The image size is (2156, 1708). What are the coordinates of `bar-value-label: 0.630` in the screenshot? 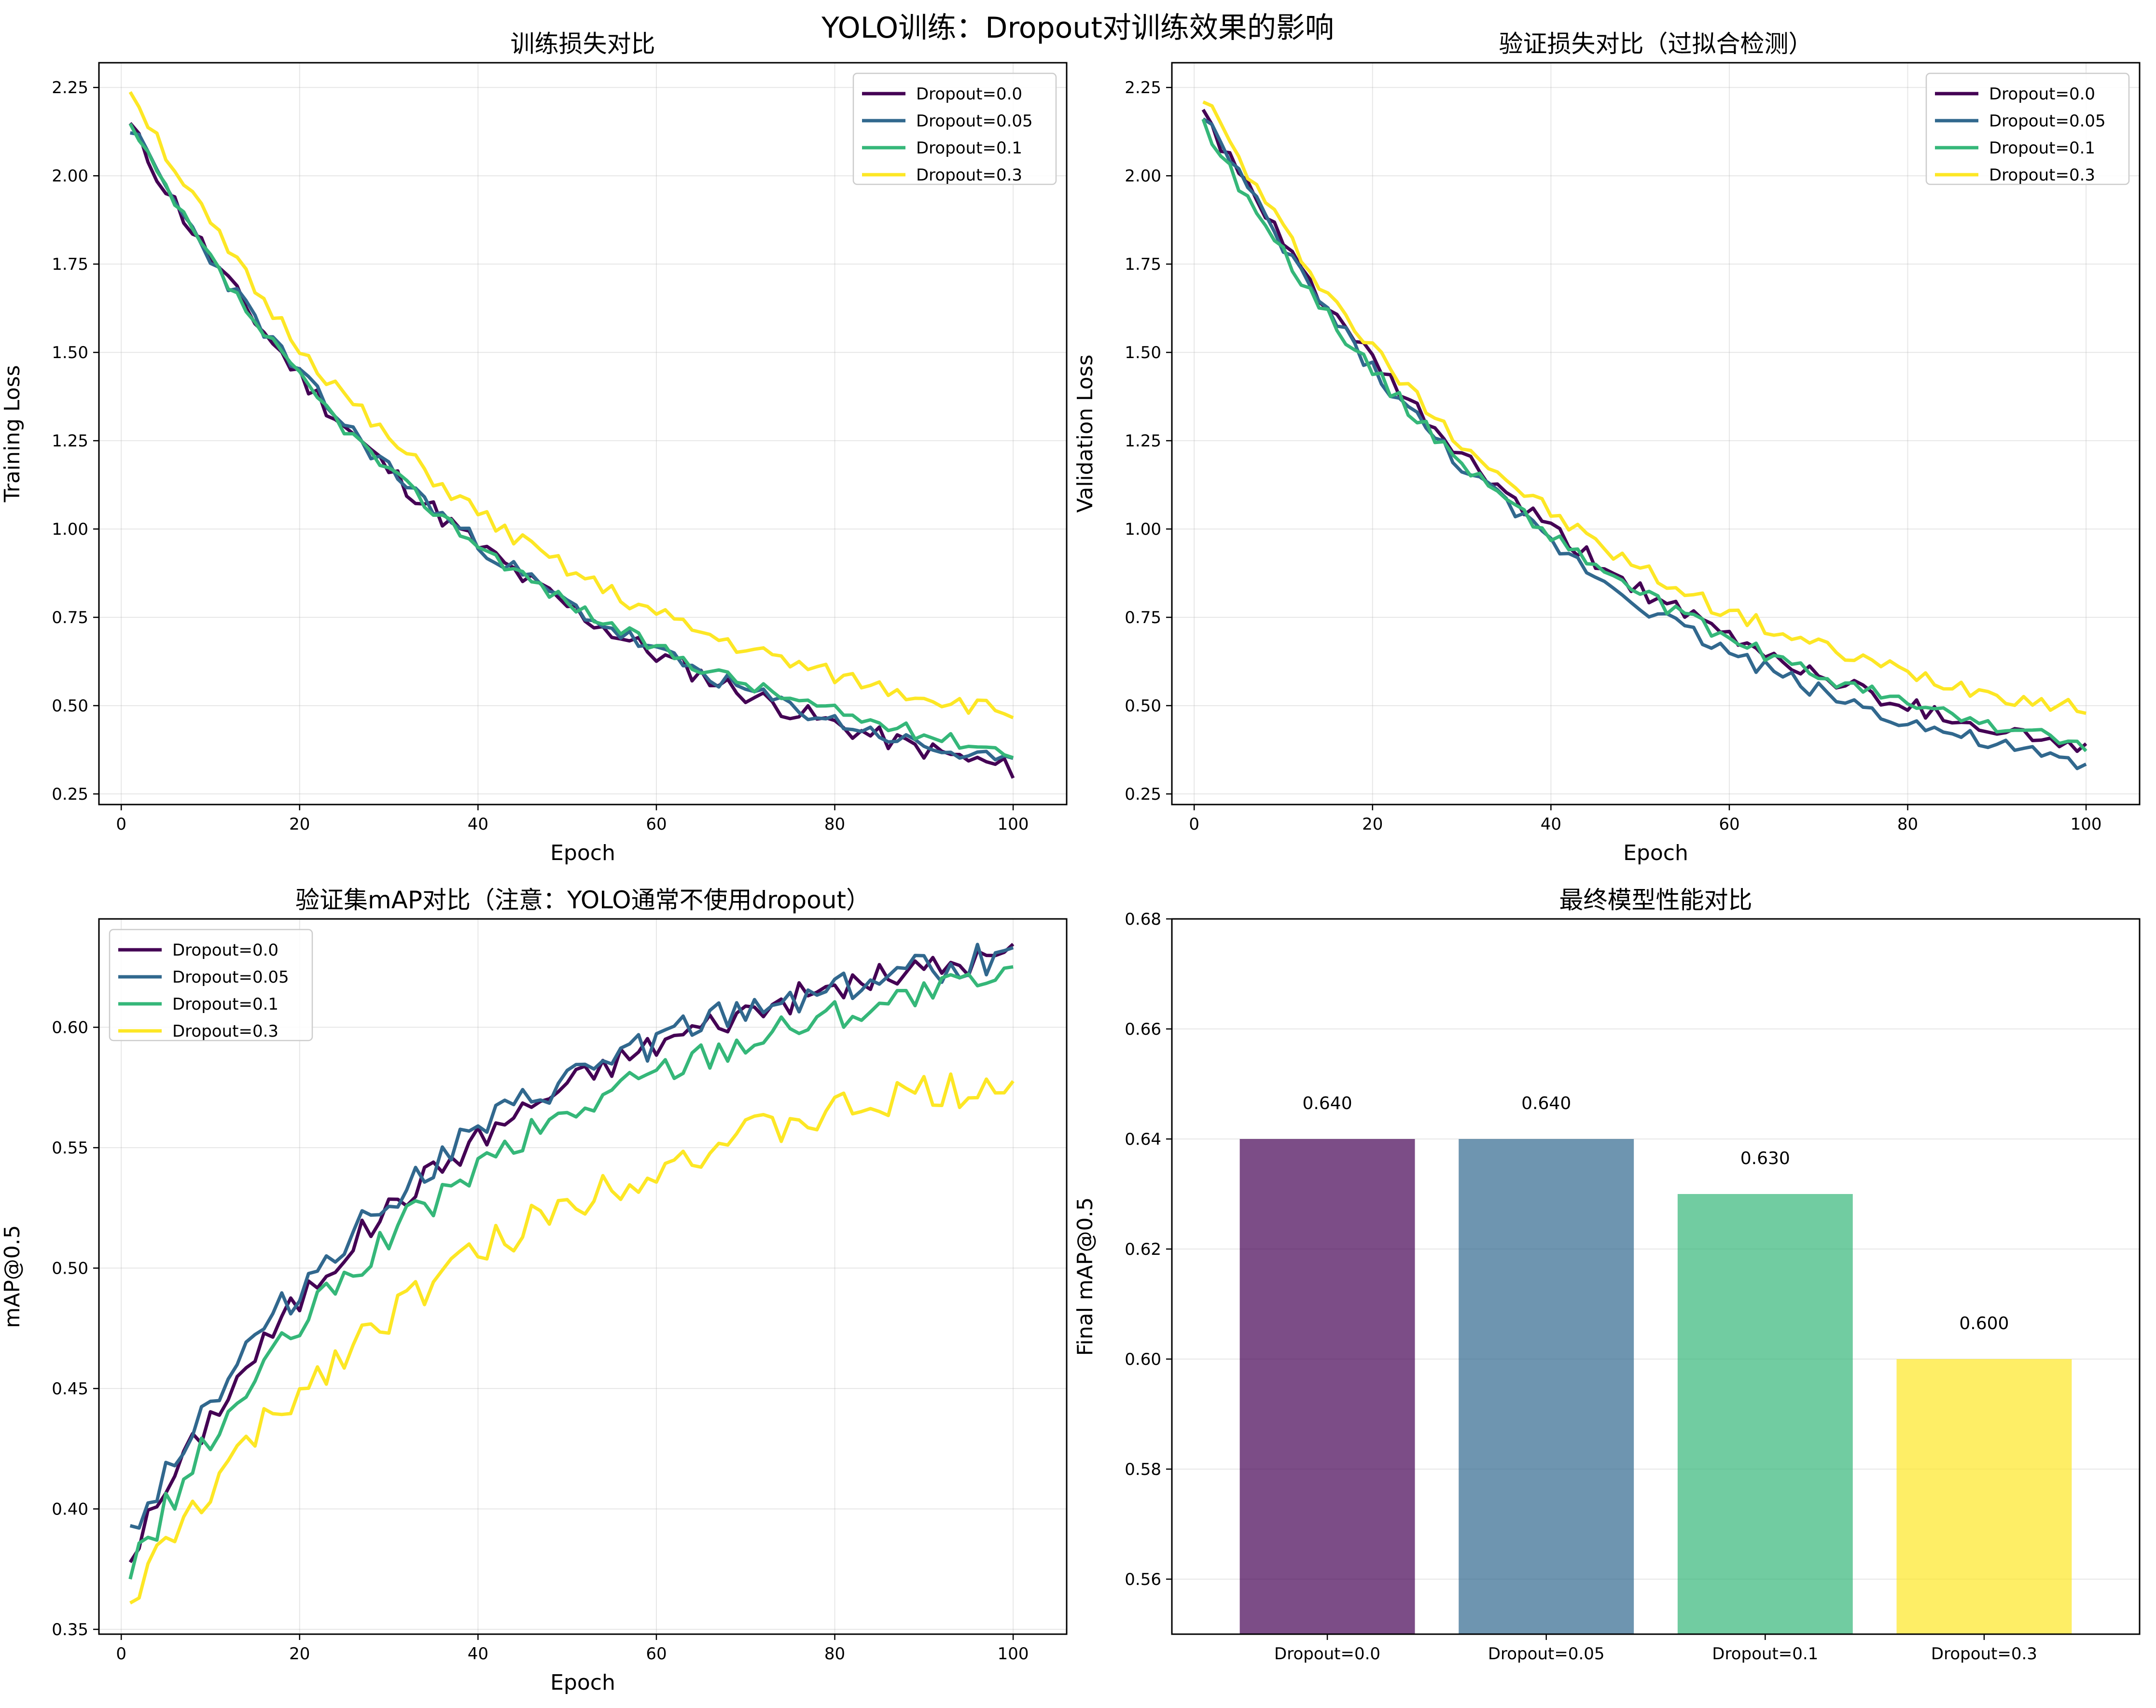 It's located at (1765, 1158).